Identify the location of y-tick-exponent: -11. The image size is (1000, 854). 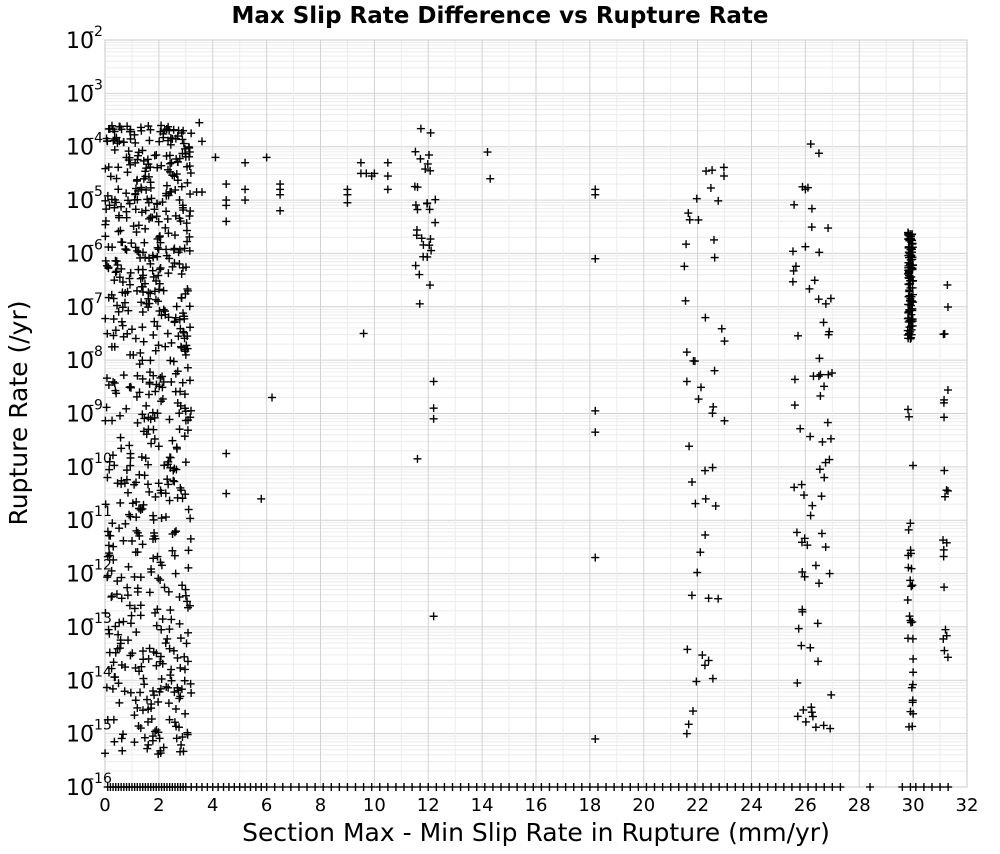
(100, 512).